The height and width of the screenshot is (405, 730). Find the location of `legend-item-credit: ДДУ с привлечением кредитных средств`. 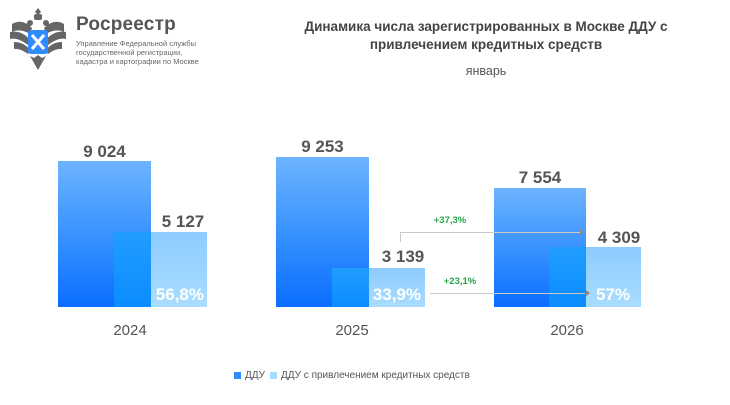

legend-item-credit: ДДУ с привлечением кредитных средств is located at coordinates (370, 375).